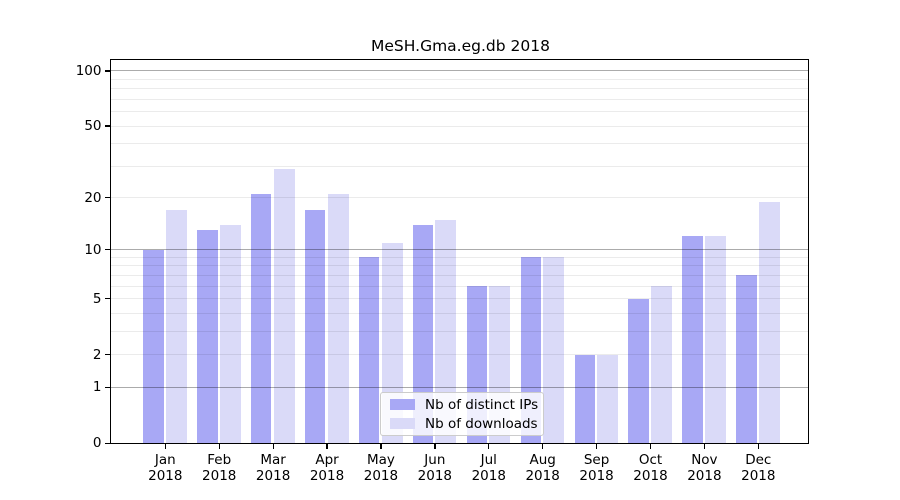  What do you see at coordinates (176, 327) in the screenshot?
I see `bar-downloads-jan` at bounding box center [176, 327].